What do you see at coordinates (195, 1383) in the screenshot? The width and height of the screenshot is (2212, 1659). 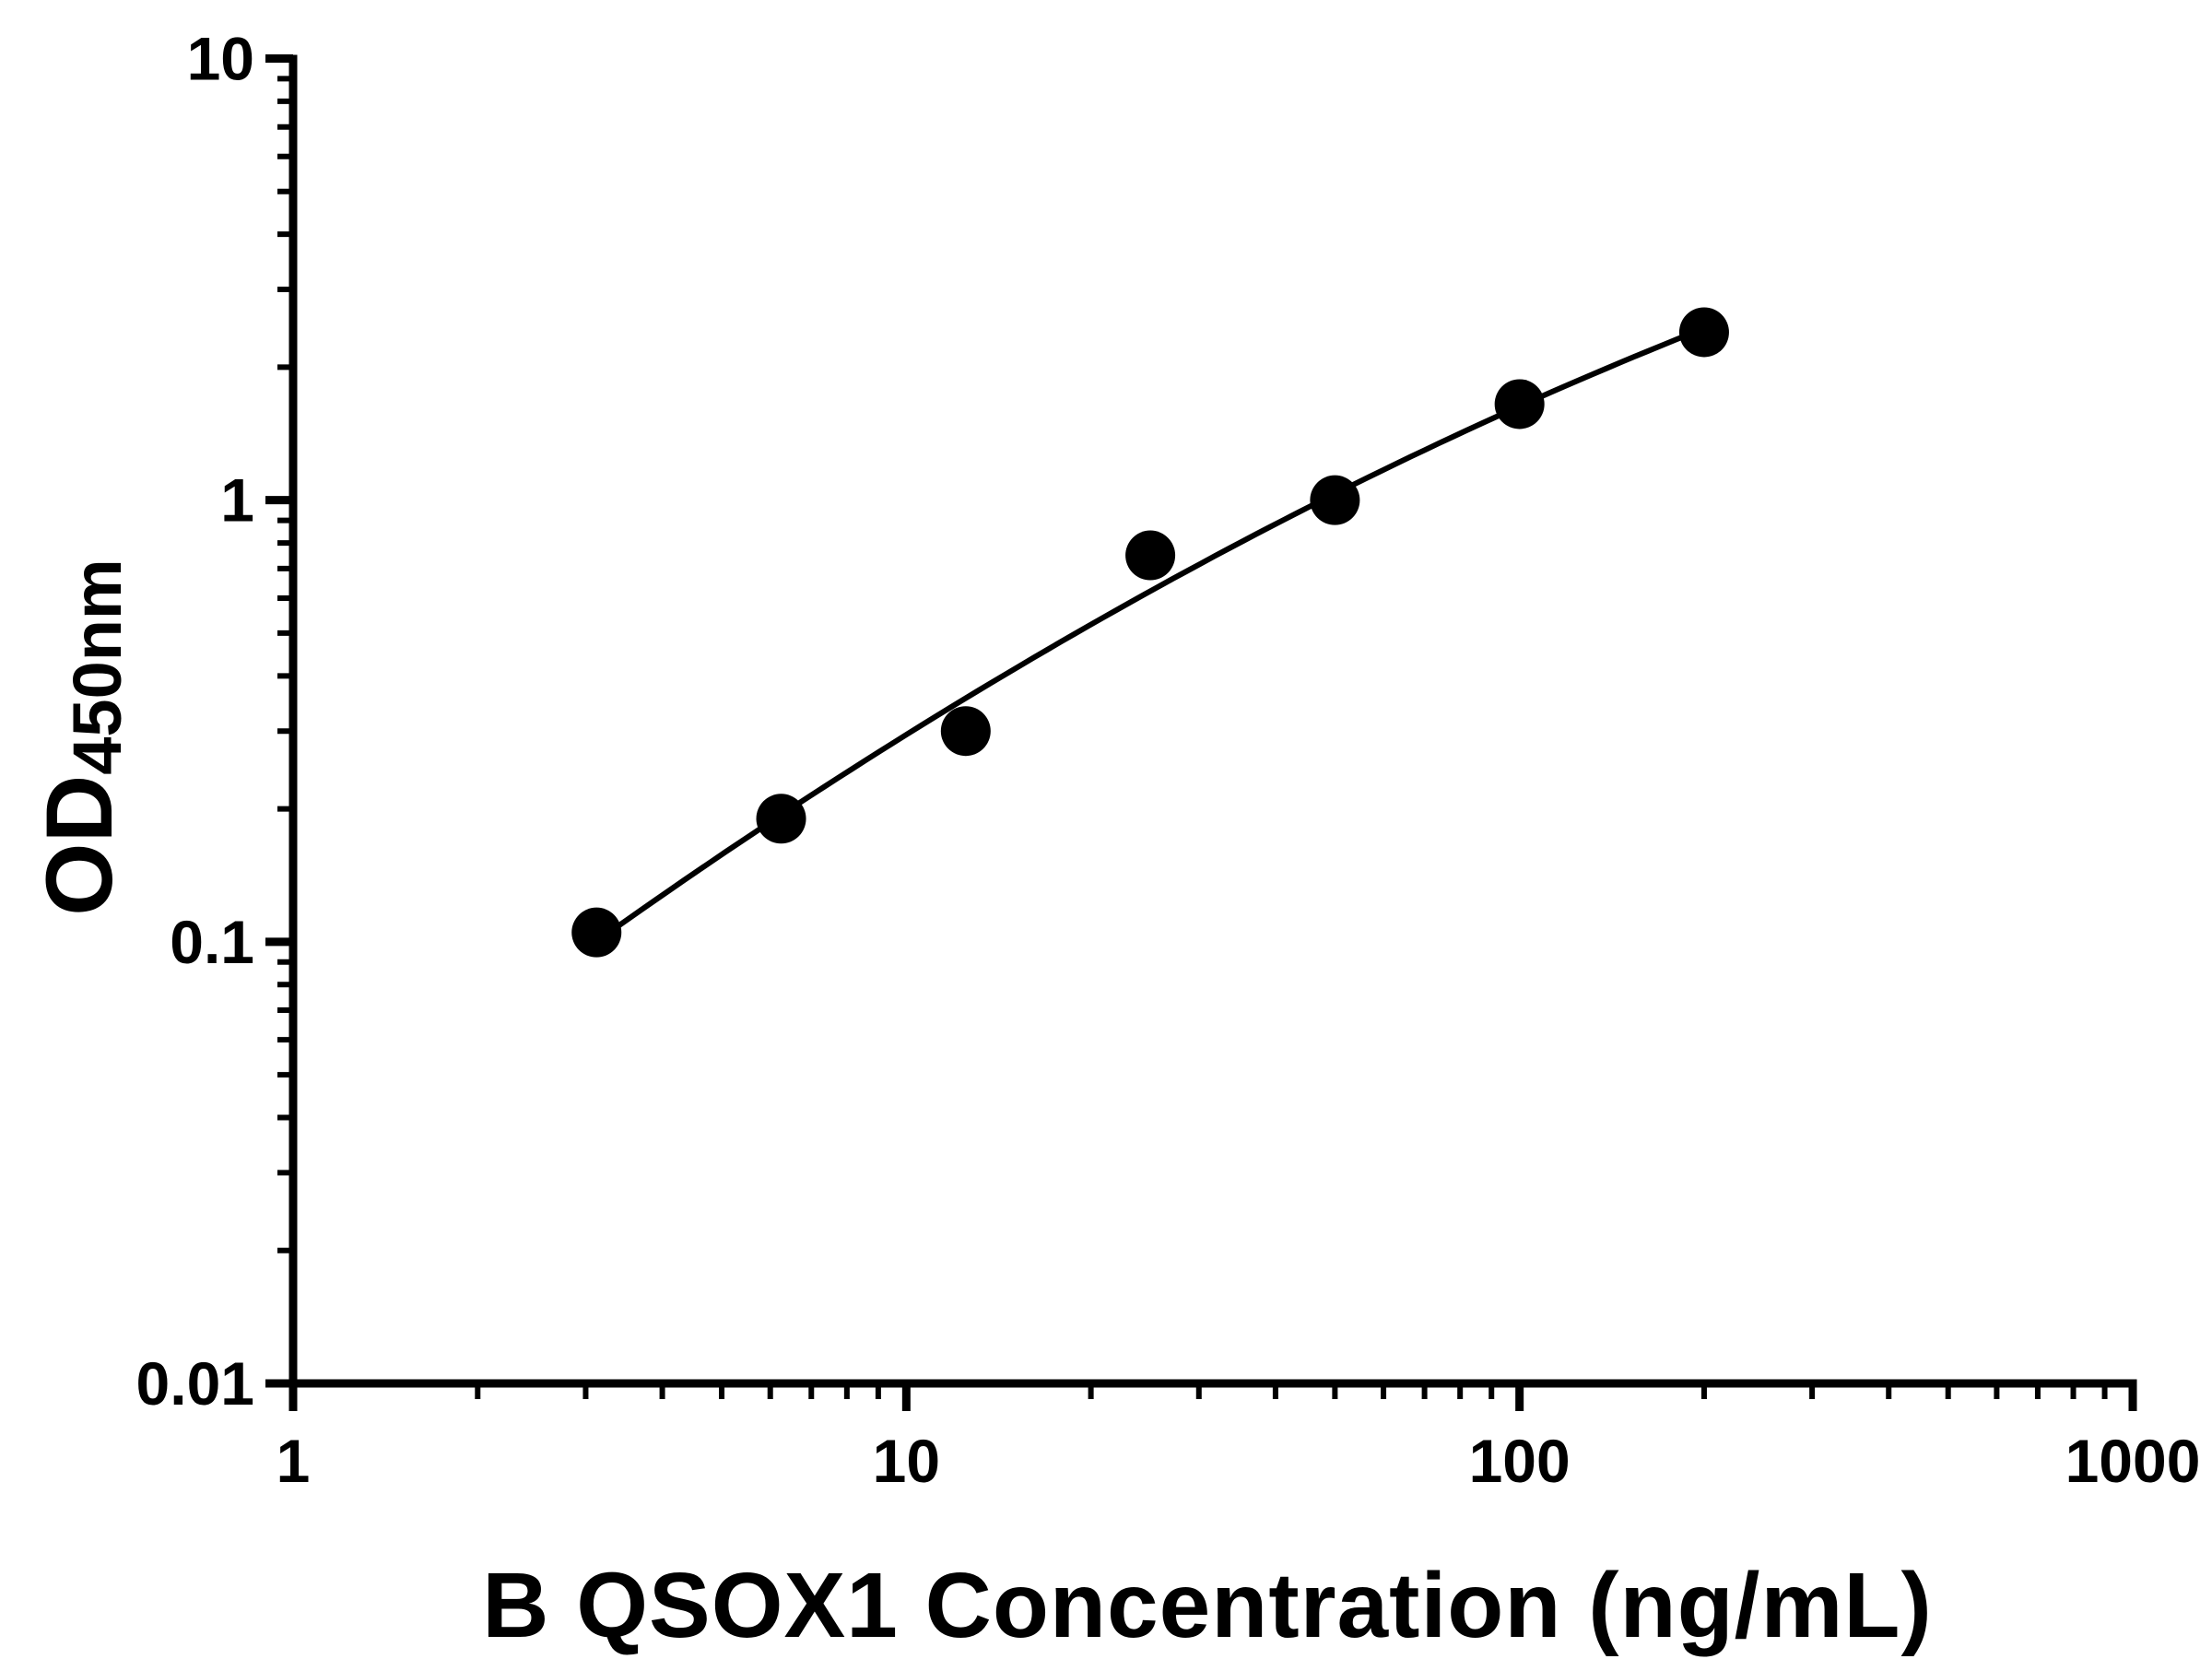 I see `y-tick-label: 0.01` at bounding box center [195, 1383].